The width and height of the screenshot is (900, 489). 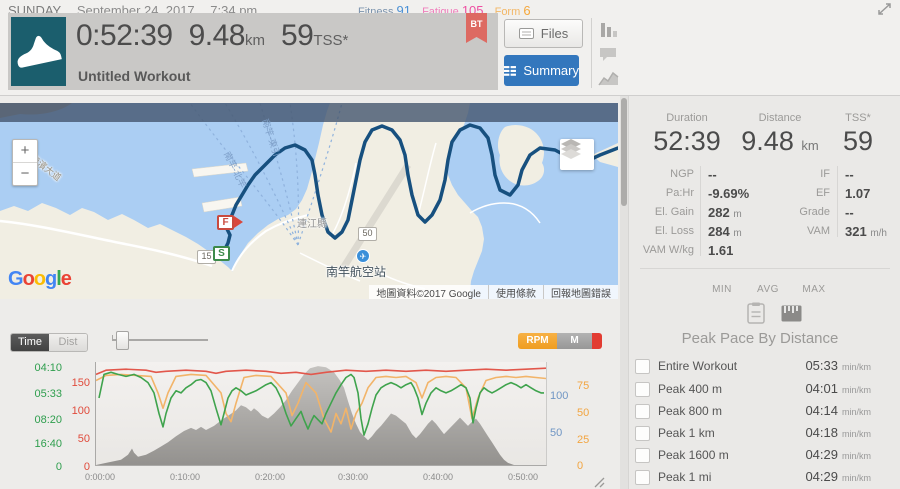 I want to click on peak-checkbox-entire, so click(x=642, y=366).